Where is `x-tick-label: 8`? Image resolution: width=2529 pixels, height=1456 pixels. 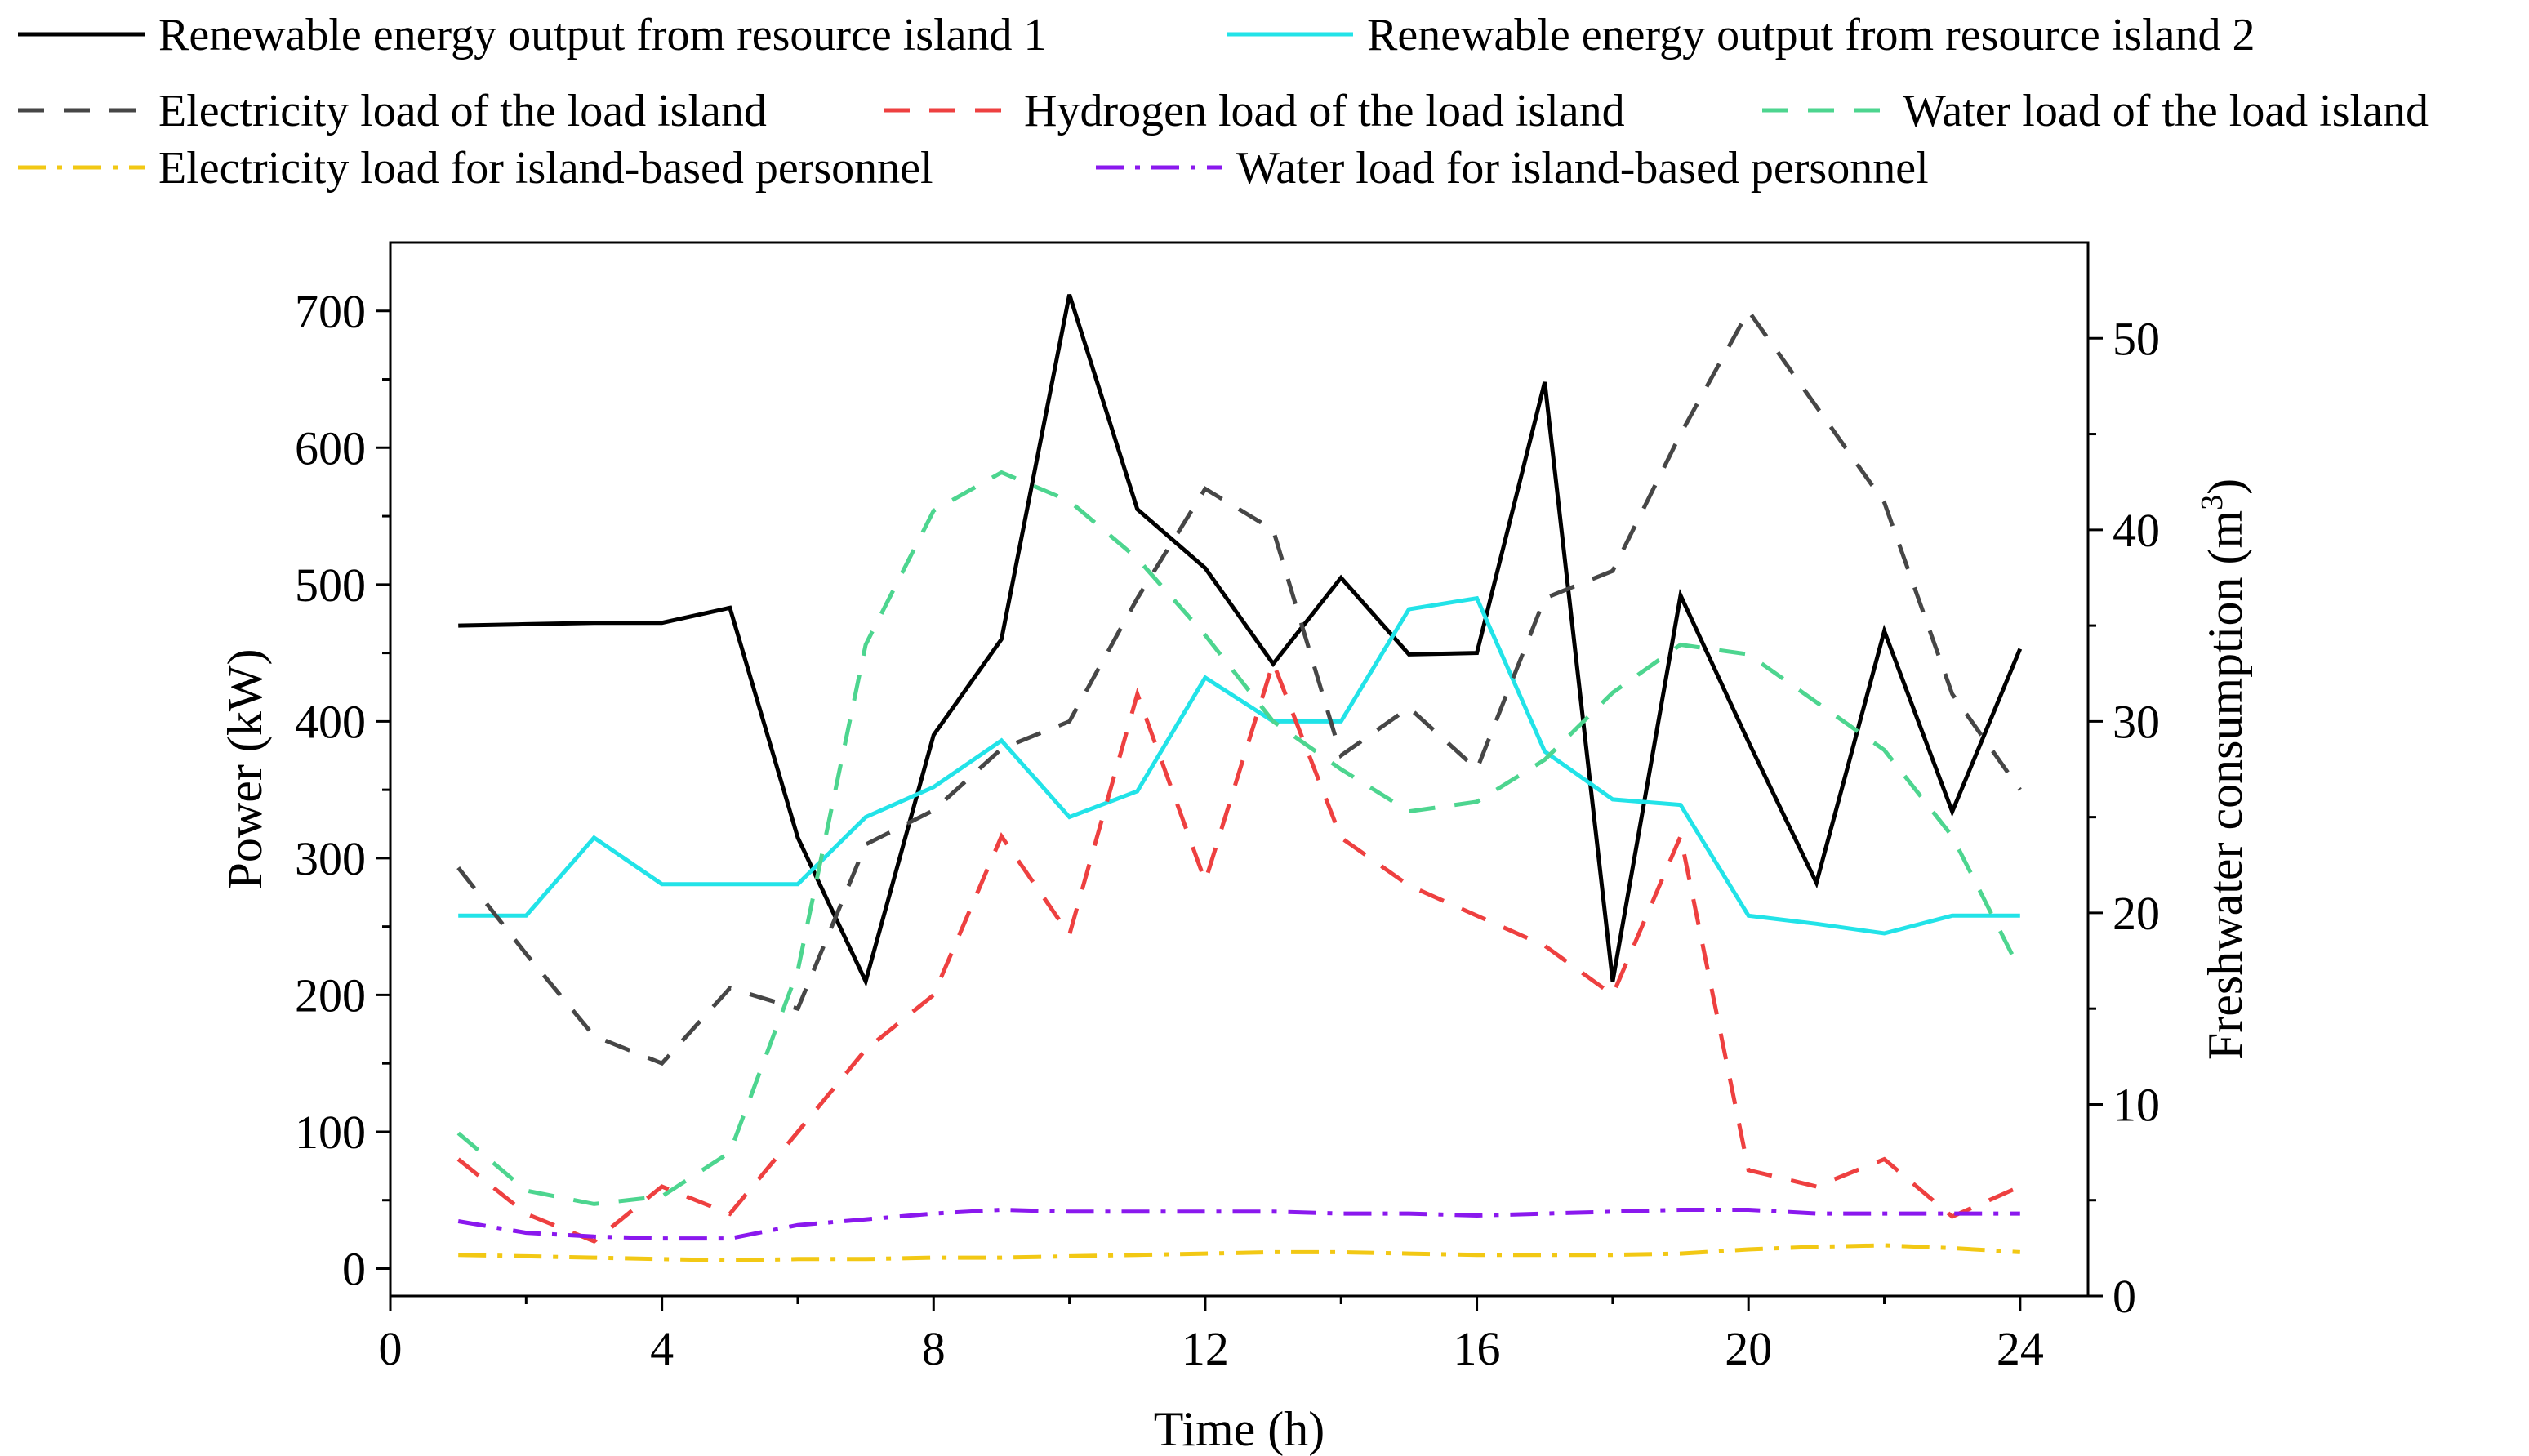 x-tick-label: 8 is located at coordinates (934, 1348).